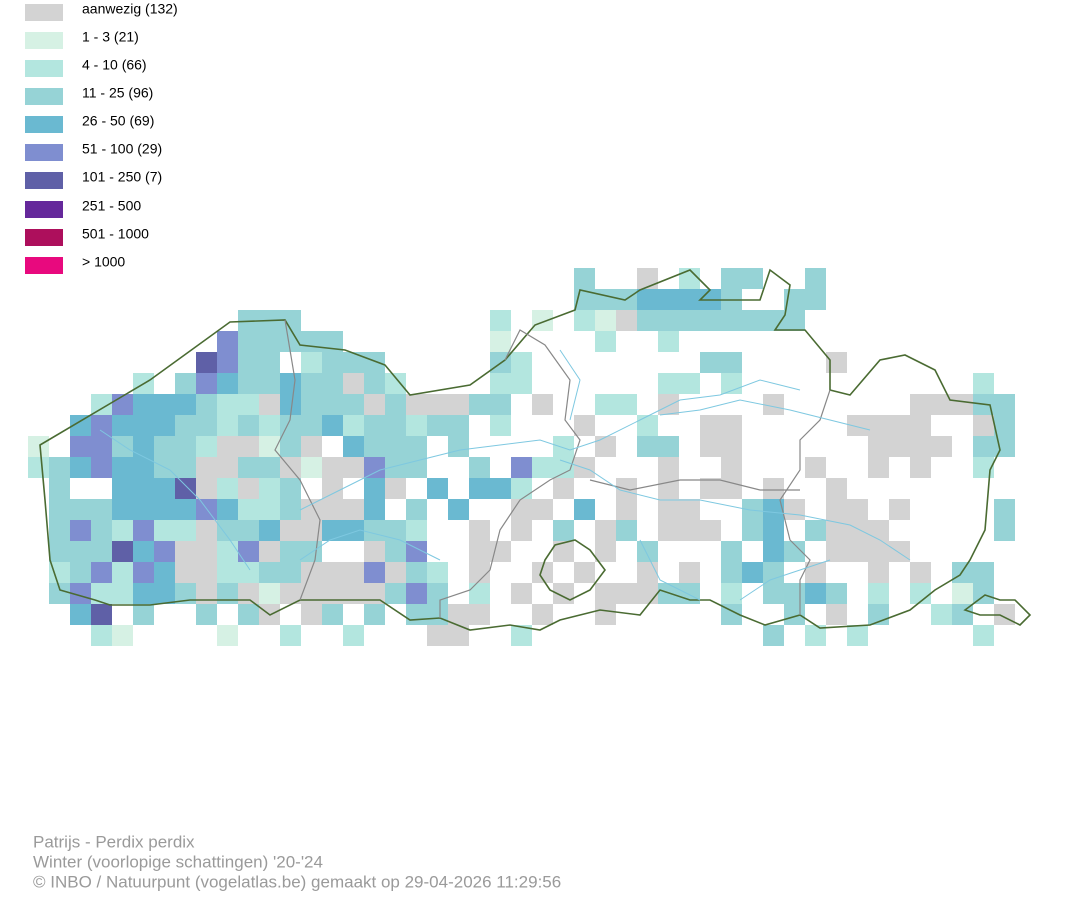 This screenshot has height=905, width=1074. What do you see at coordinates (122, 177) in the screenshot?
I see `legend-label: 101 - 250 (7)` at bounding box center [122, 177].